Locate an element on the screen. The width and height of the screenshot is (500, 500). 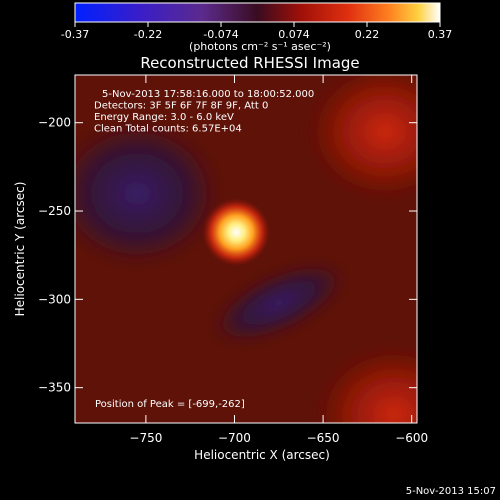
colorbar-unit-label: (photons cm⁻² s⁻¹ asec⁻²) is located at coordinates (260, 46).